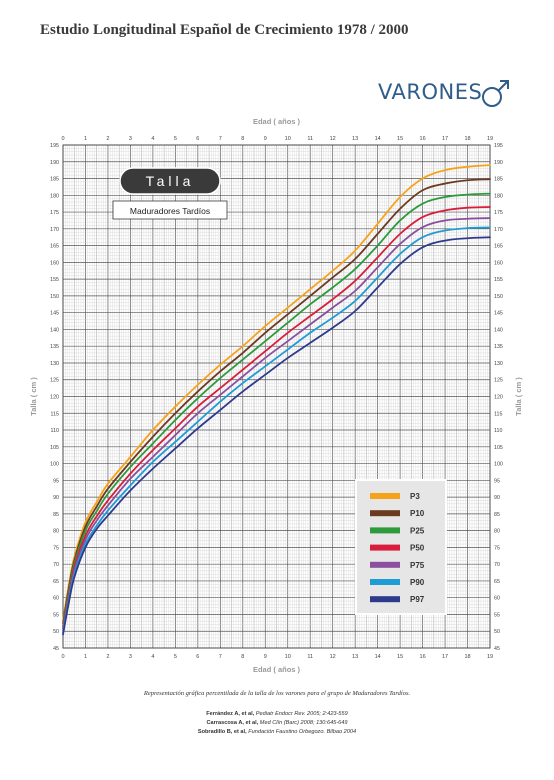  Describe the element at coordinates (85, 657) in the screenshot. I see `x-tick-label-bottom: 1` at that location.